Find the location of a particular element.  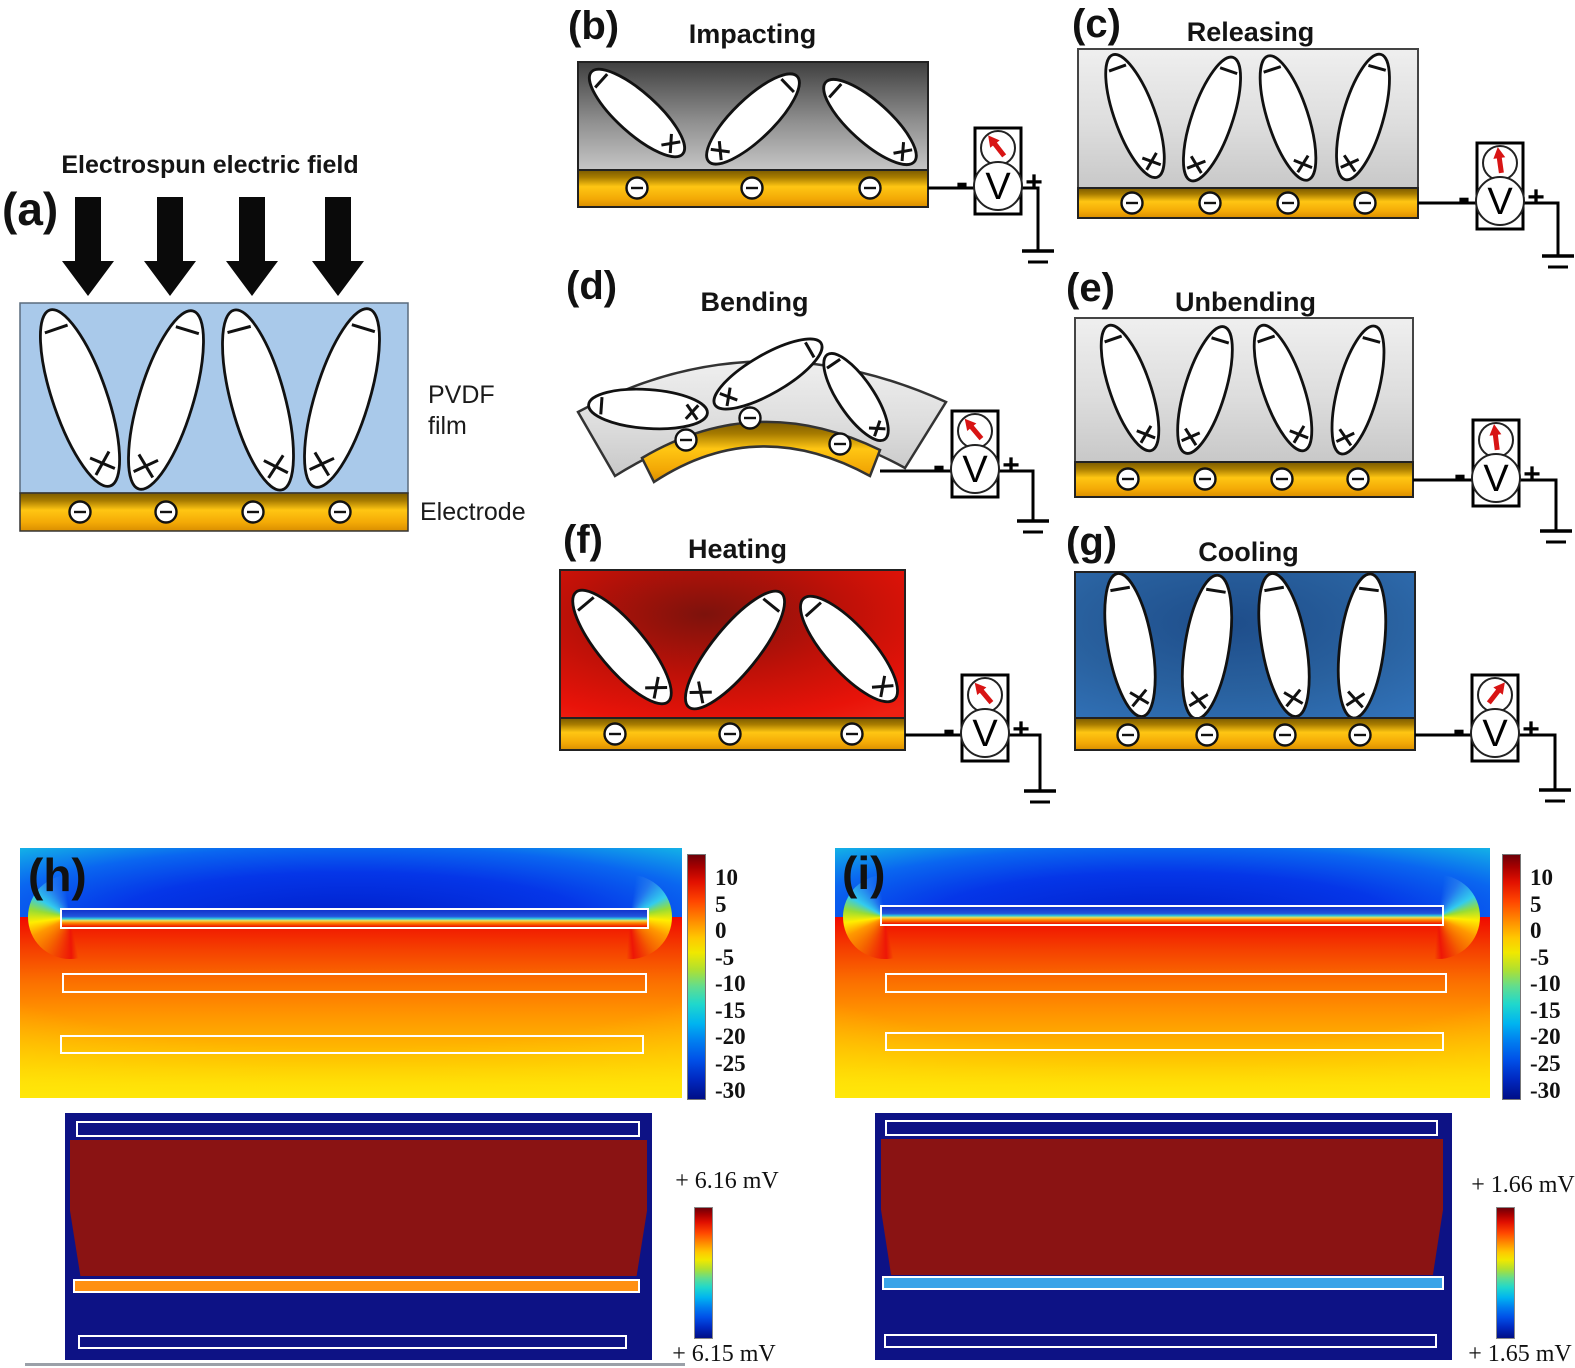

panel-d-schematic is located at coordinates (813, 429).